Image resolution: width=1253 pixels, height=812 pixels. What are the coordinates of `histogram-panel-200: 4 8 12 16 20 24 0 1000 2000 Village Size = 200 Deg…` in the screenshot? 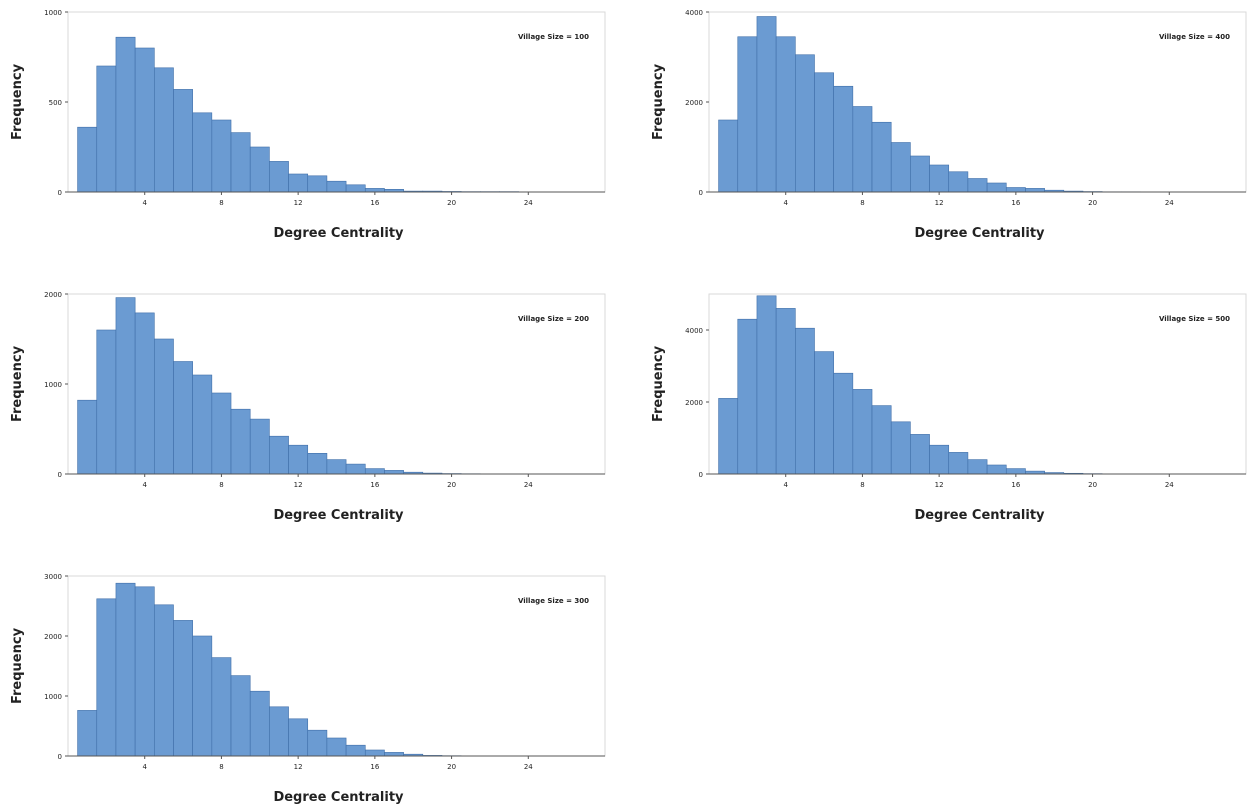 It's located at (303, 406).